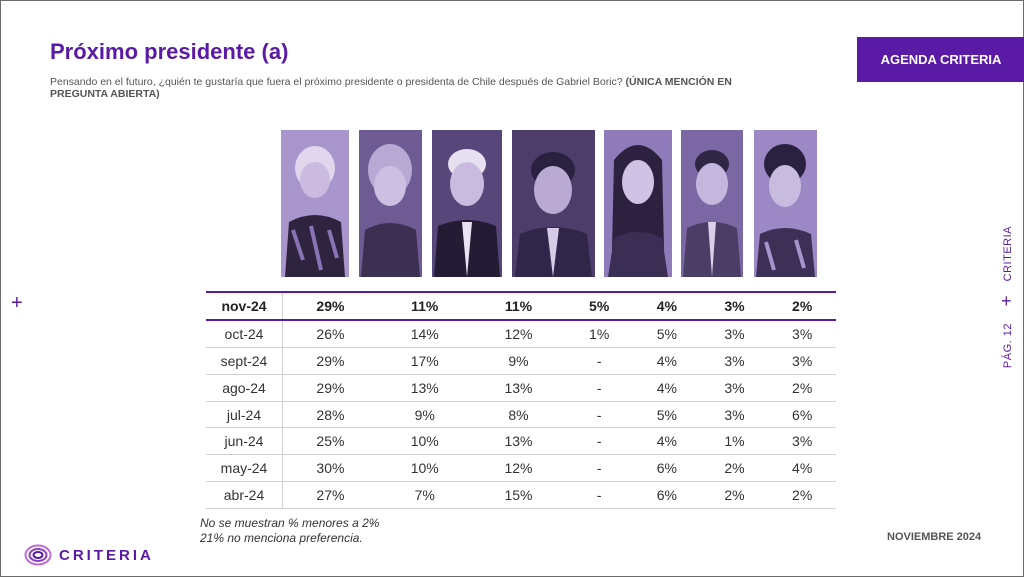 Image resolution: width=1024 pixels, height=577 pixels. I want to click on question-note: (ÚNICA MENCIÓN EN PREGUNTA ABIERTA), so click(391, 88).